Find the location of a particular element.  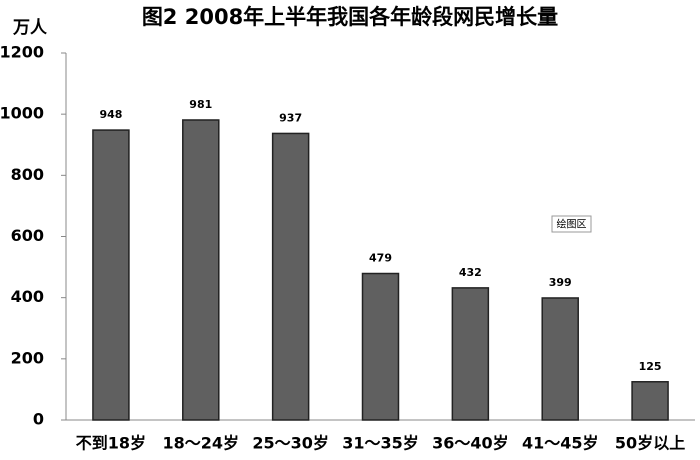

y-tick-label: 800 is located at coordinates (27, 174).